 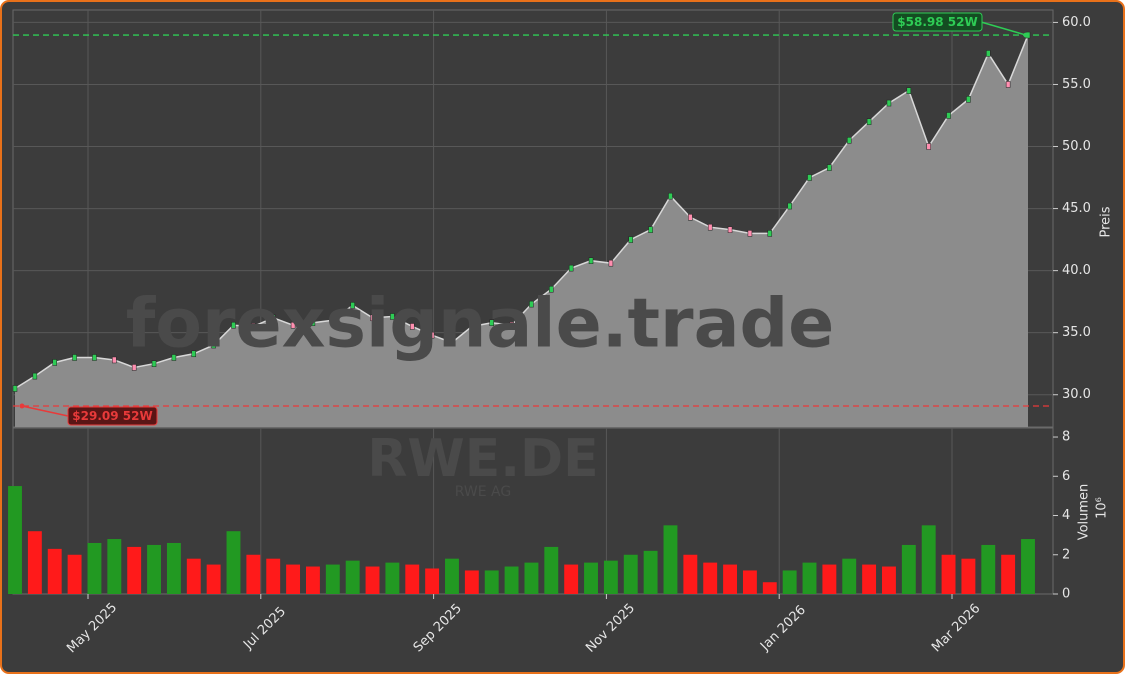 I want to click on annotation-label: $29.09 52W, so click(x=112, y=416).